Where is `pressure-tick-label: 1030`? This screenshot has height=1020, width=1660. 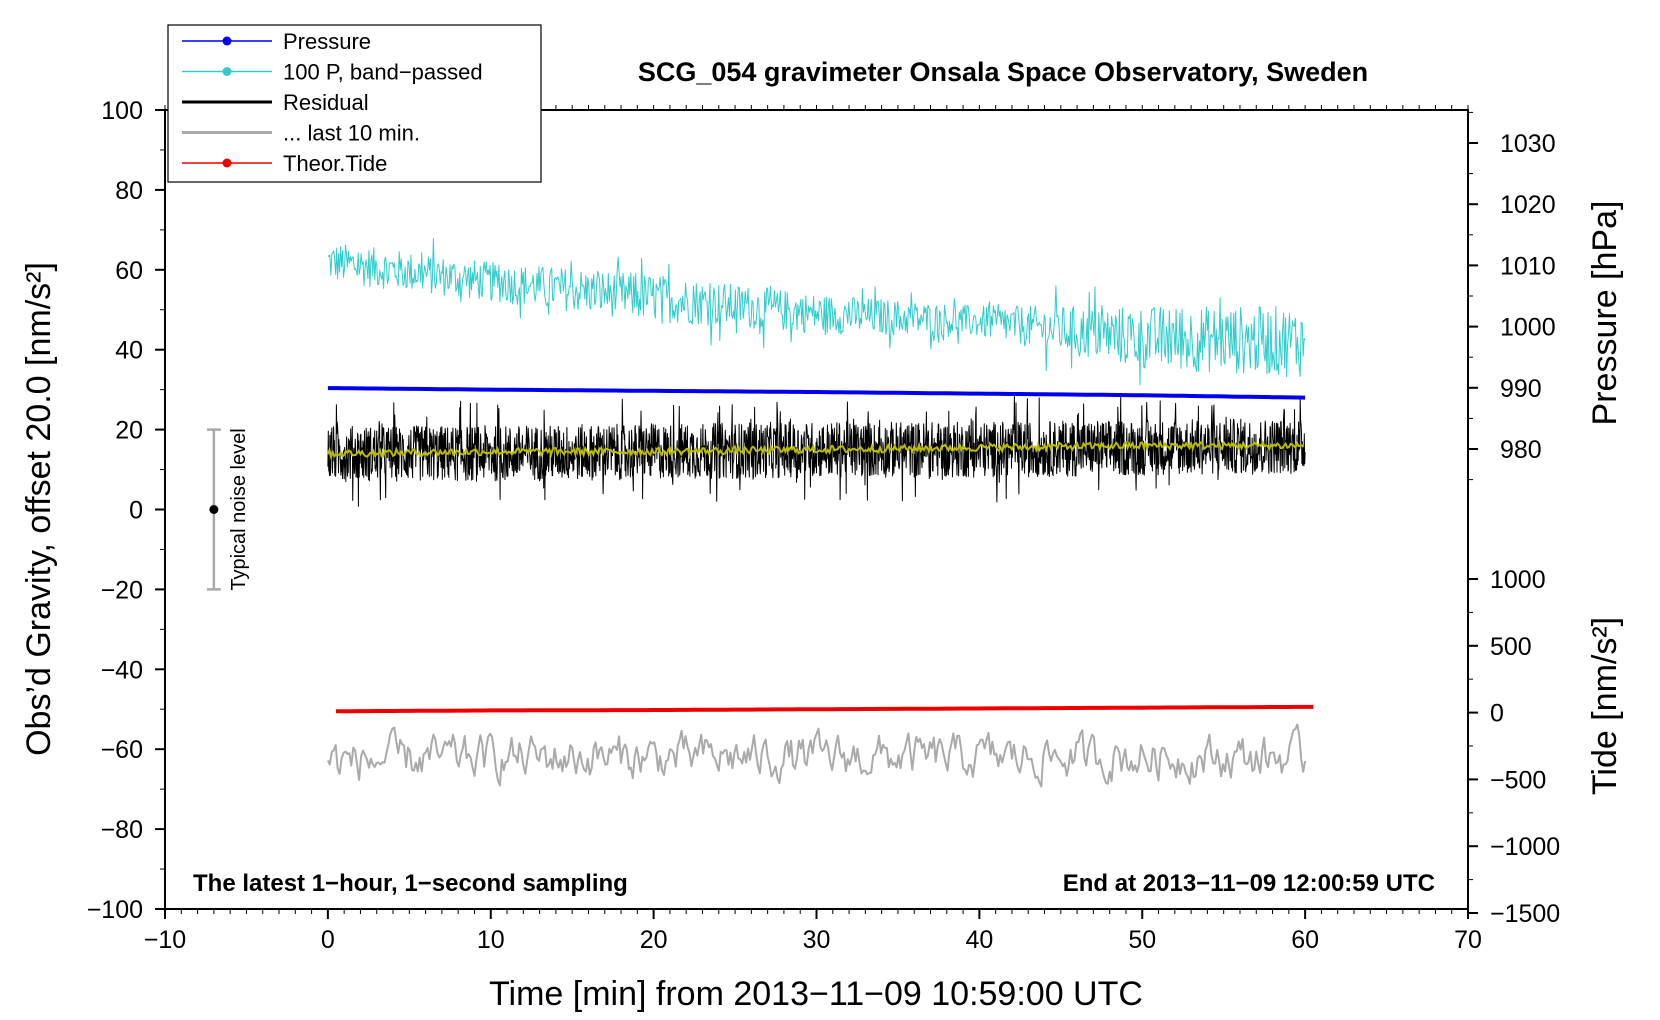 pressure-tick-label: 1030 is located at coordinates (1528, 144).